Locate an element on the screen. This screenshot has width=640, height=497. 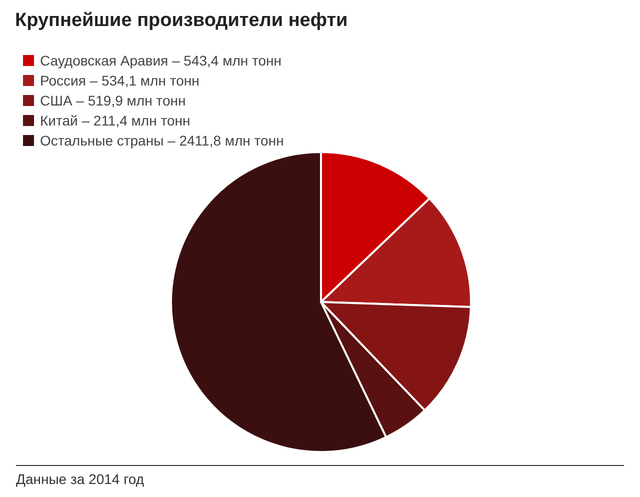
chart-title: Крупнейшие производители нефти is located at coordinates (181, 20).